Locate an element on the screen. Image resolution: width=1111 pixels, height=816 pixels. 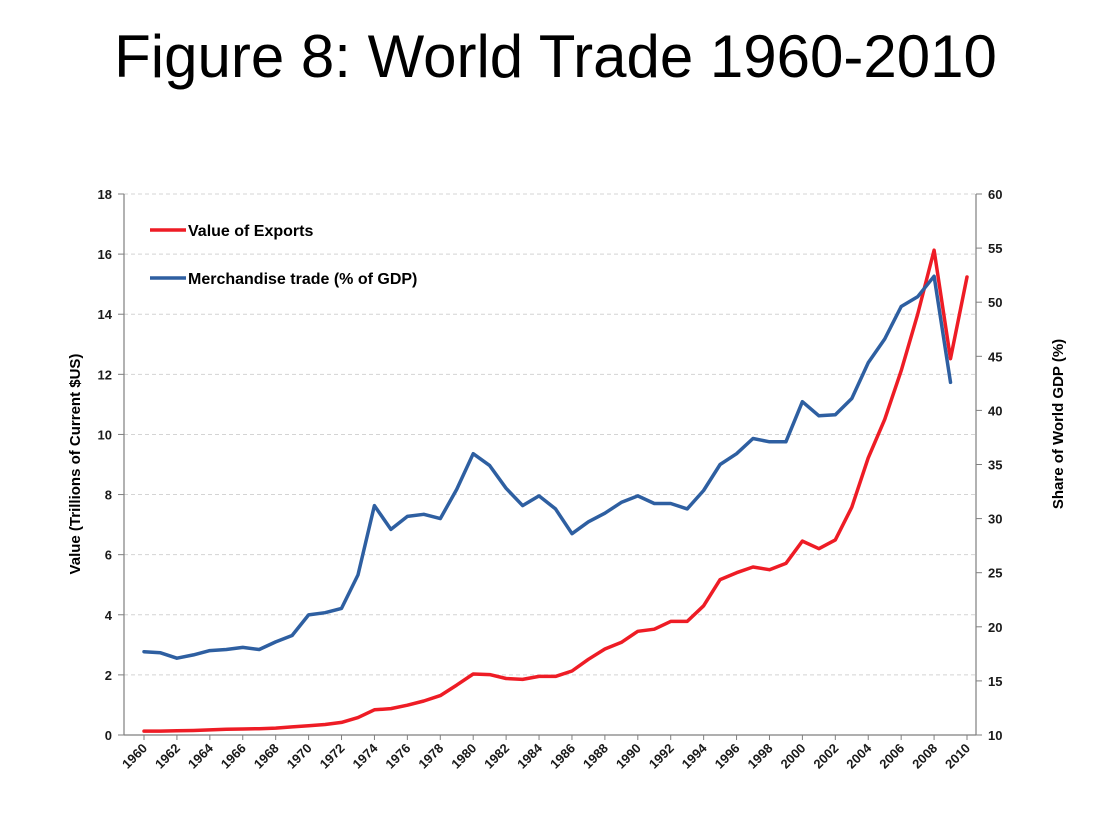
x-tick-label: 1968 is located at coordinates (266, 756).